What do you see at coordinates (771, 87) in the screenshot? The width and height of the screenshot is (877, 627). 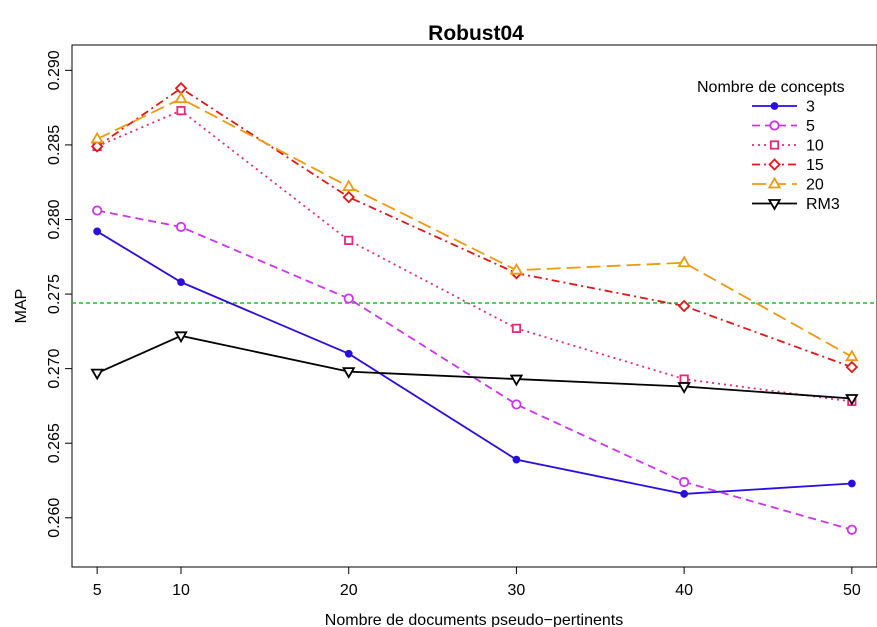 I see `legend-title: Nombre de concepts` at bounding box center [771, 87].